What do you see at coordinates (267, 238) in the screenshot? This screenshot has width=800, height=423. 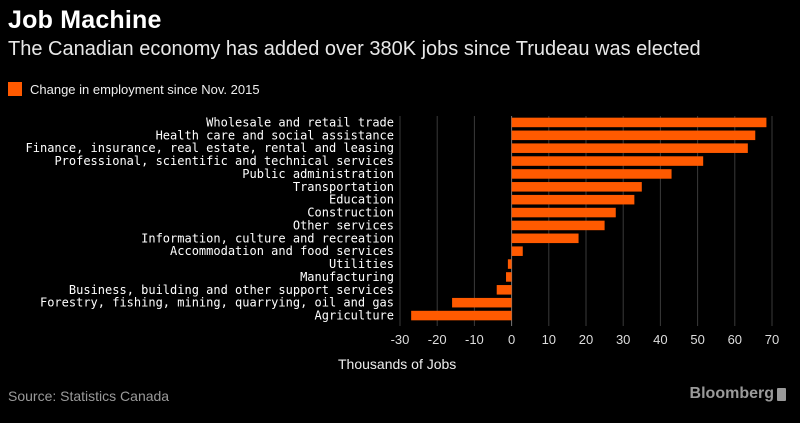 I see `category-label: Information, culture and recreation` at bounding box center [267, 238].